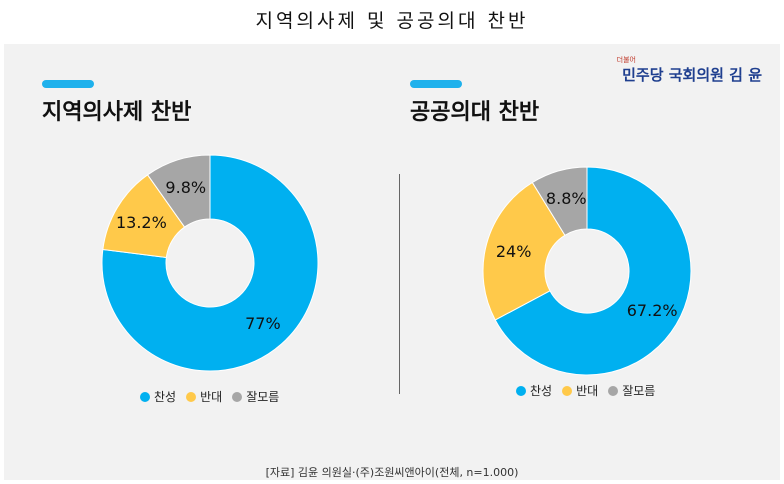  I want to click on donut-chart-left: 77% 13.2% 9.8%, so click(210, 263).